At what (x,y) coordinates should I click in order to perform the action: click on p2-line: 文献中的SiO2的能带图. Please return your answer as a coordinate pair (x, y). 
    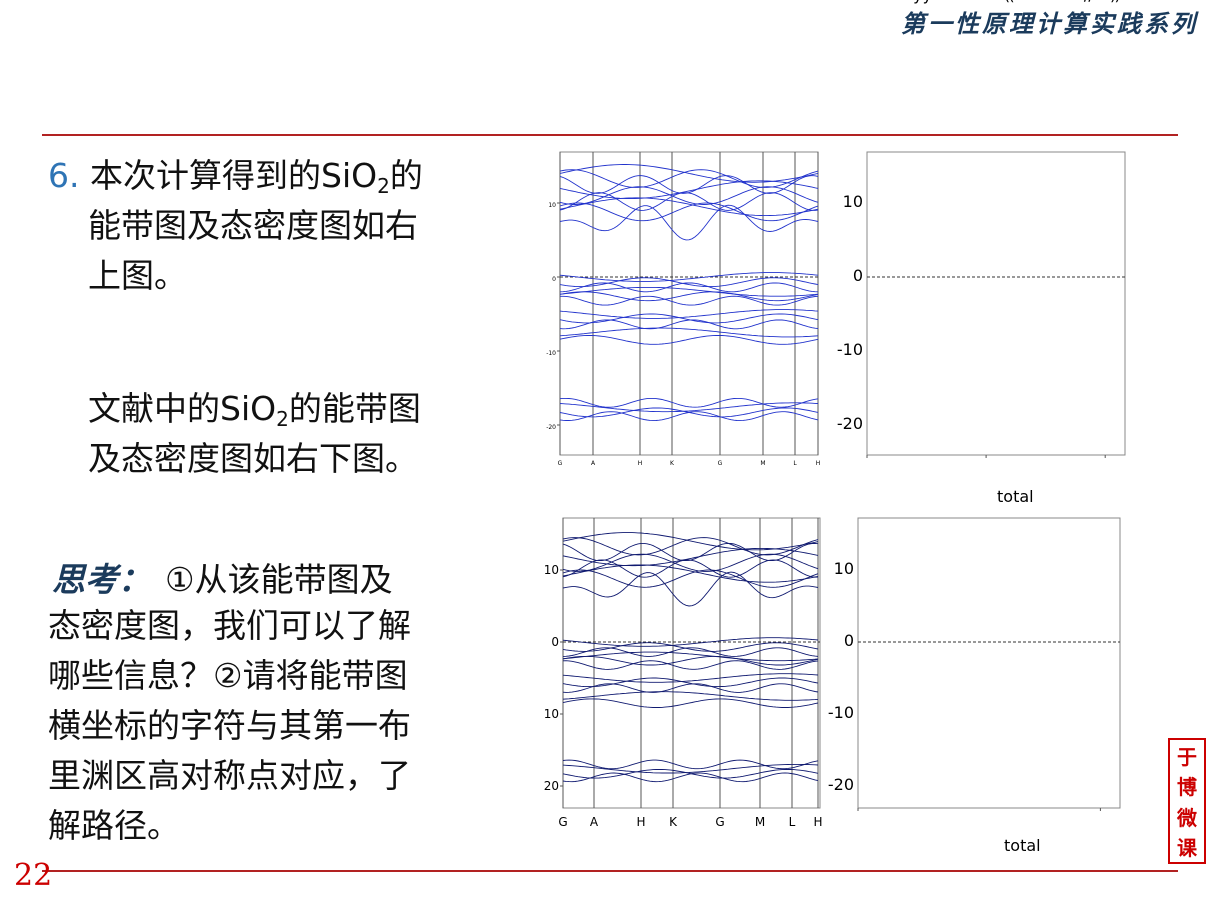
    Looking at the image, I should click on (254, 414).